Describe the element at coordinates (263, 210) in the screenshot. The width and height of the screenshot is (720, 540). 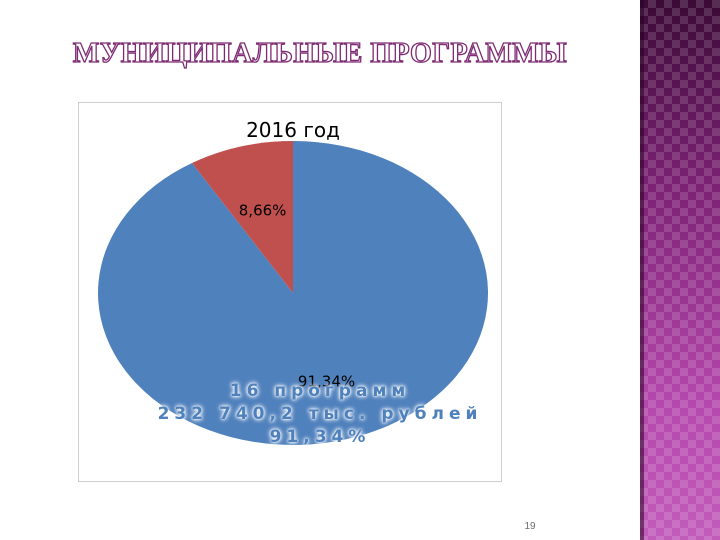
I see `pie-label-2: 8,66%` at that location.